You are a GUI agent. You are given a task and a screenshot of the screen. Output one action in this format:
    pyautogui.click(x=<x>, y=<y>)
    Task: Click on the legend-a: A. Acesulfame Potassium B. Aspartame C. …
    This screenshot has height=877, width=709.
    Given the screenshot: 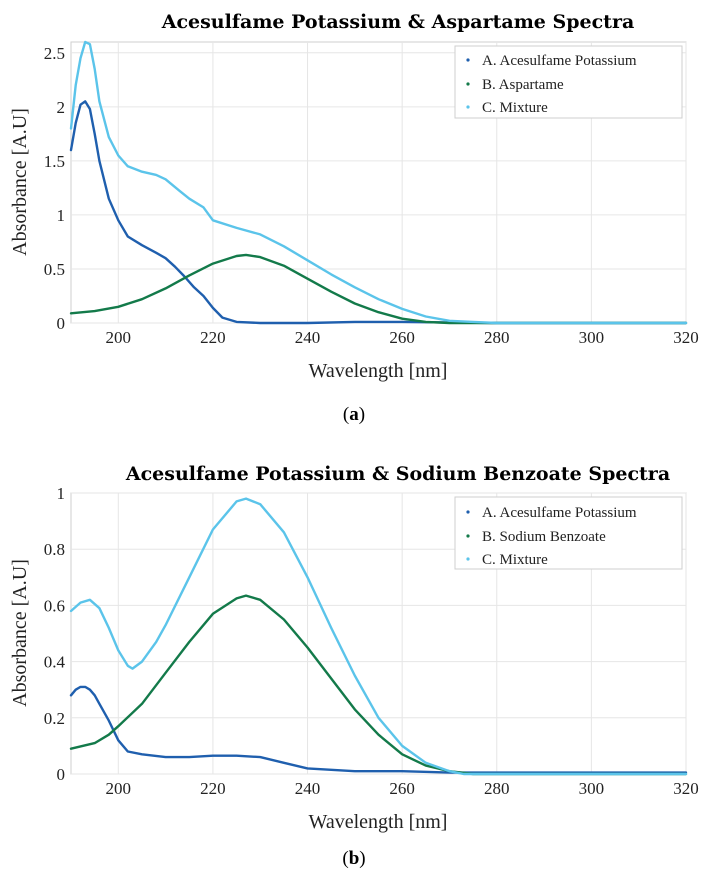 What is the action you would take?
    pyautogui.click(x=568, y=82)
    